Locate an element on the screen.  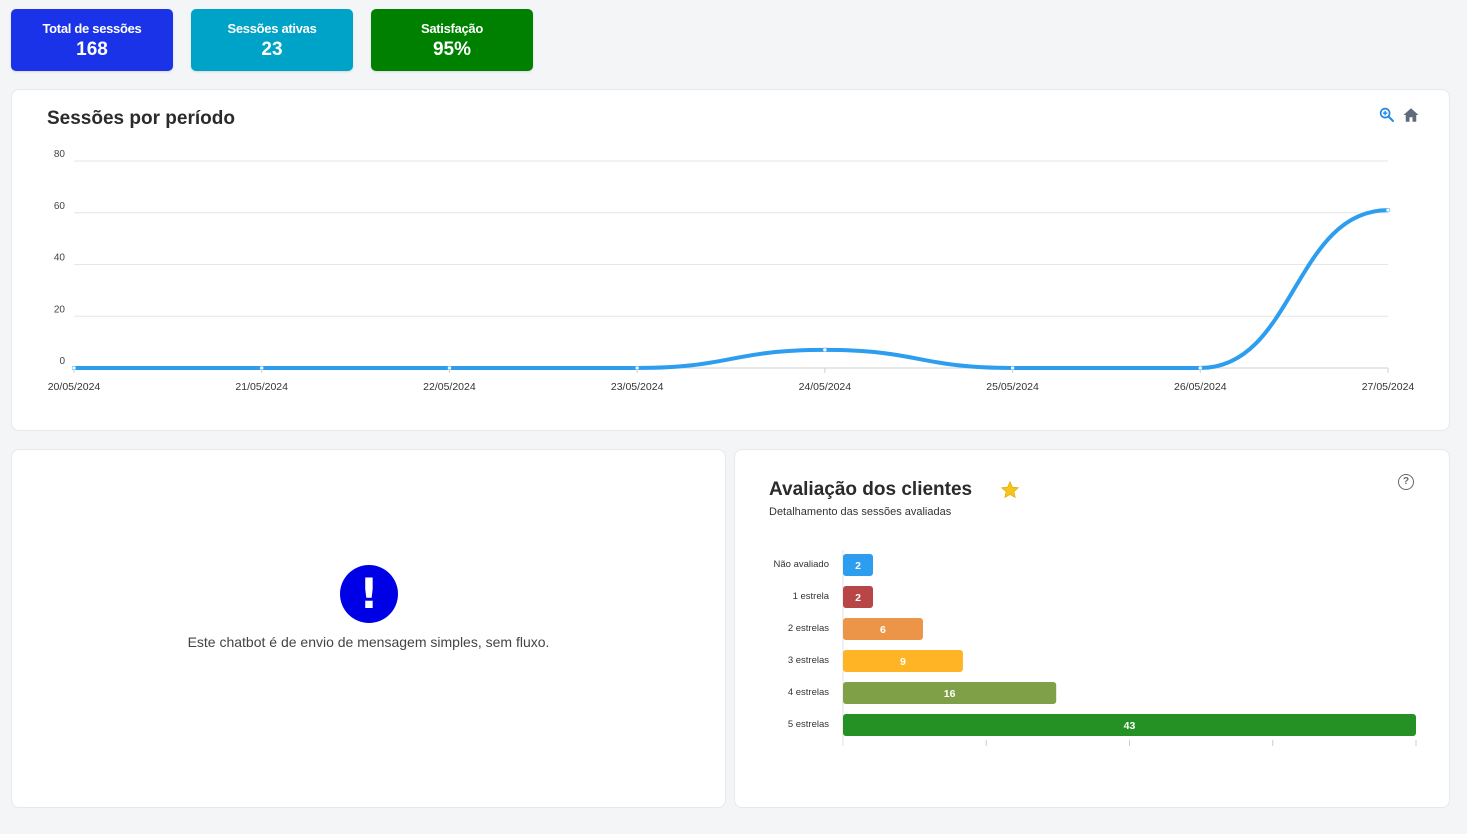
x-tick-label: 24/05/2024 is located at coordinates (825, 387).